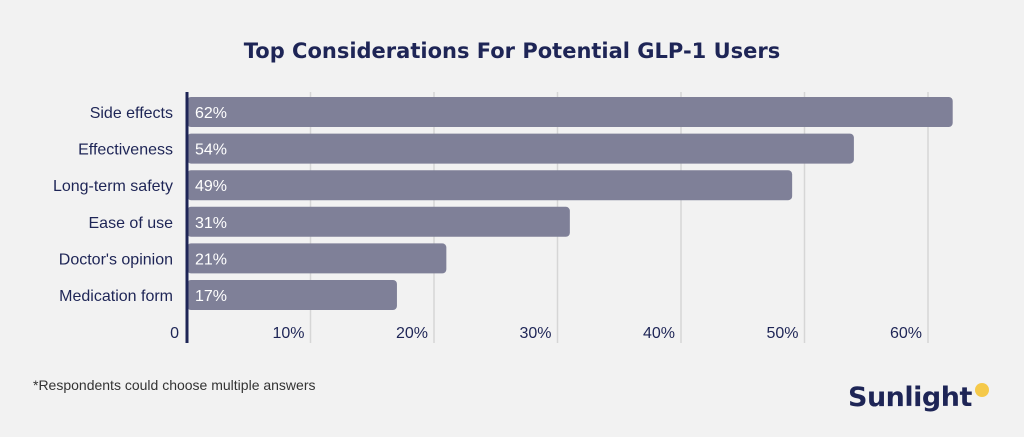 Image resolution: width=1024 pixels, height=437 pixels. I want to click on category-label: Ease of use, so click(131, 223).